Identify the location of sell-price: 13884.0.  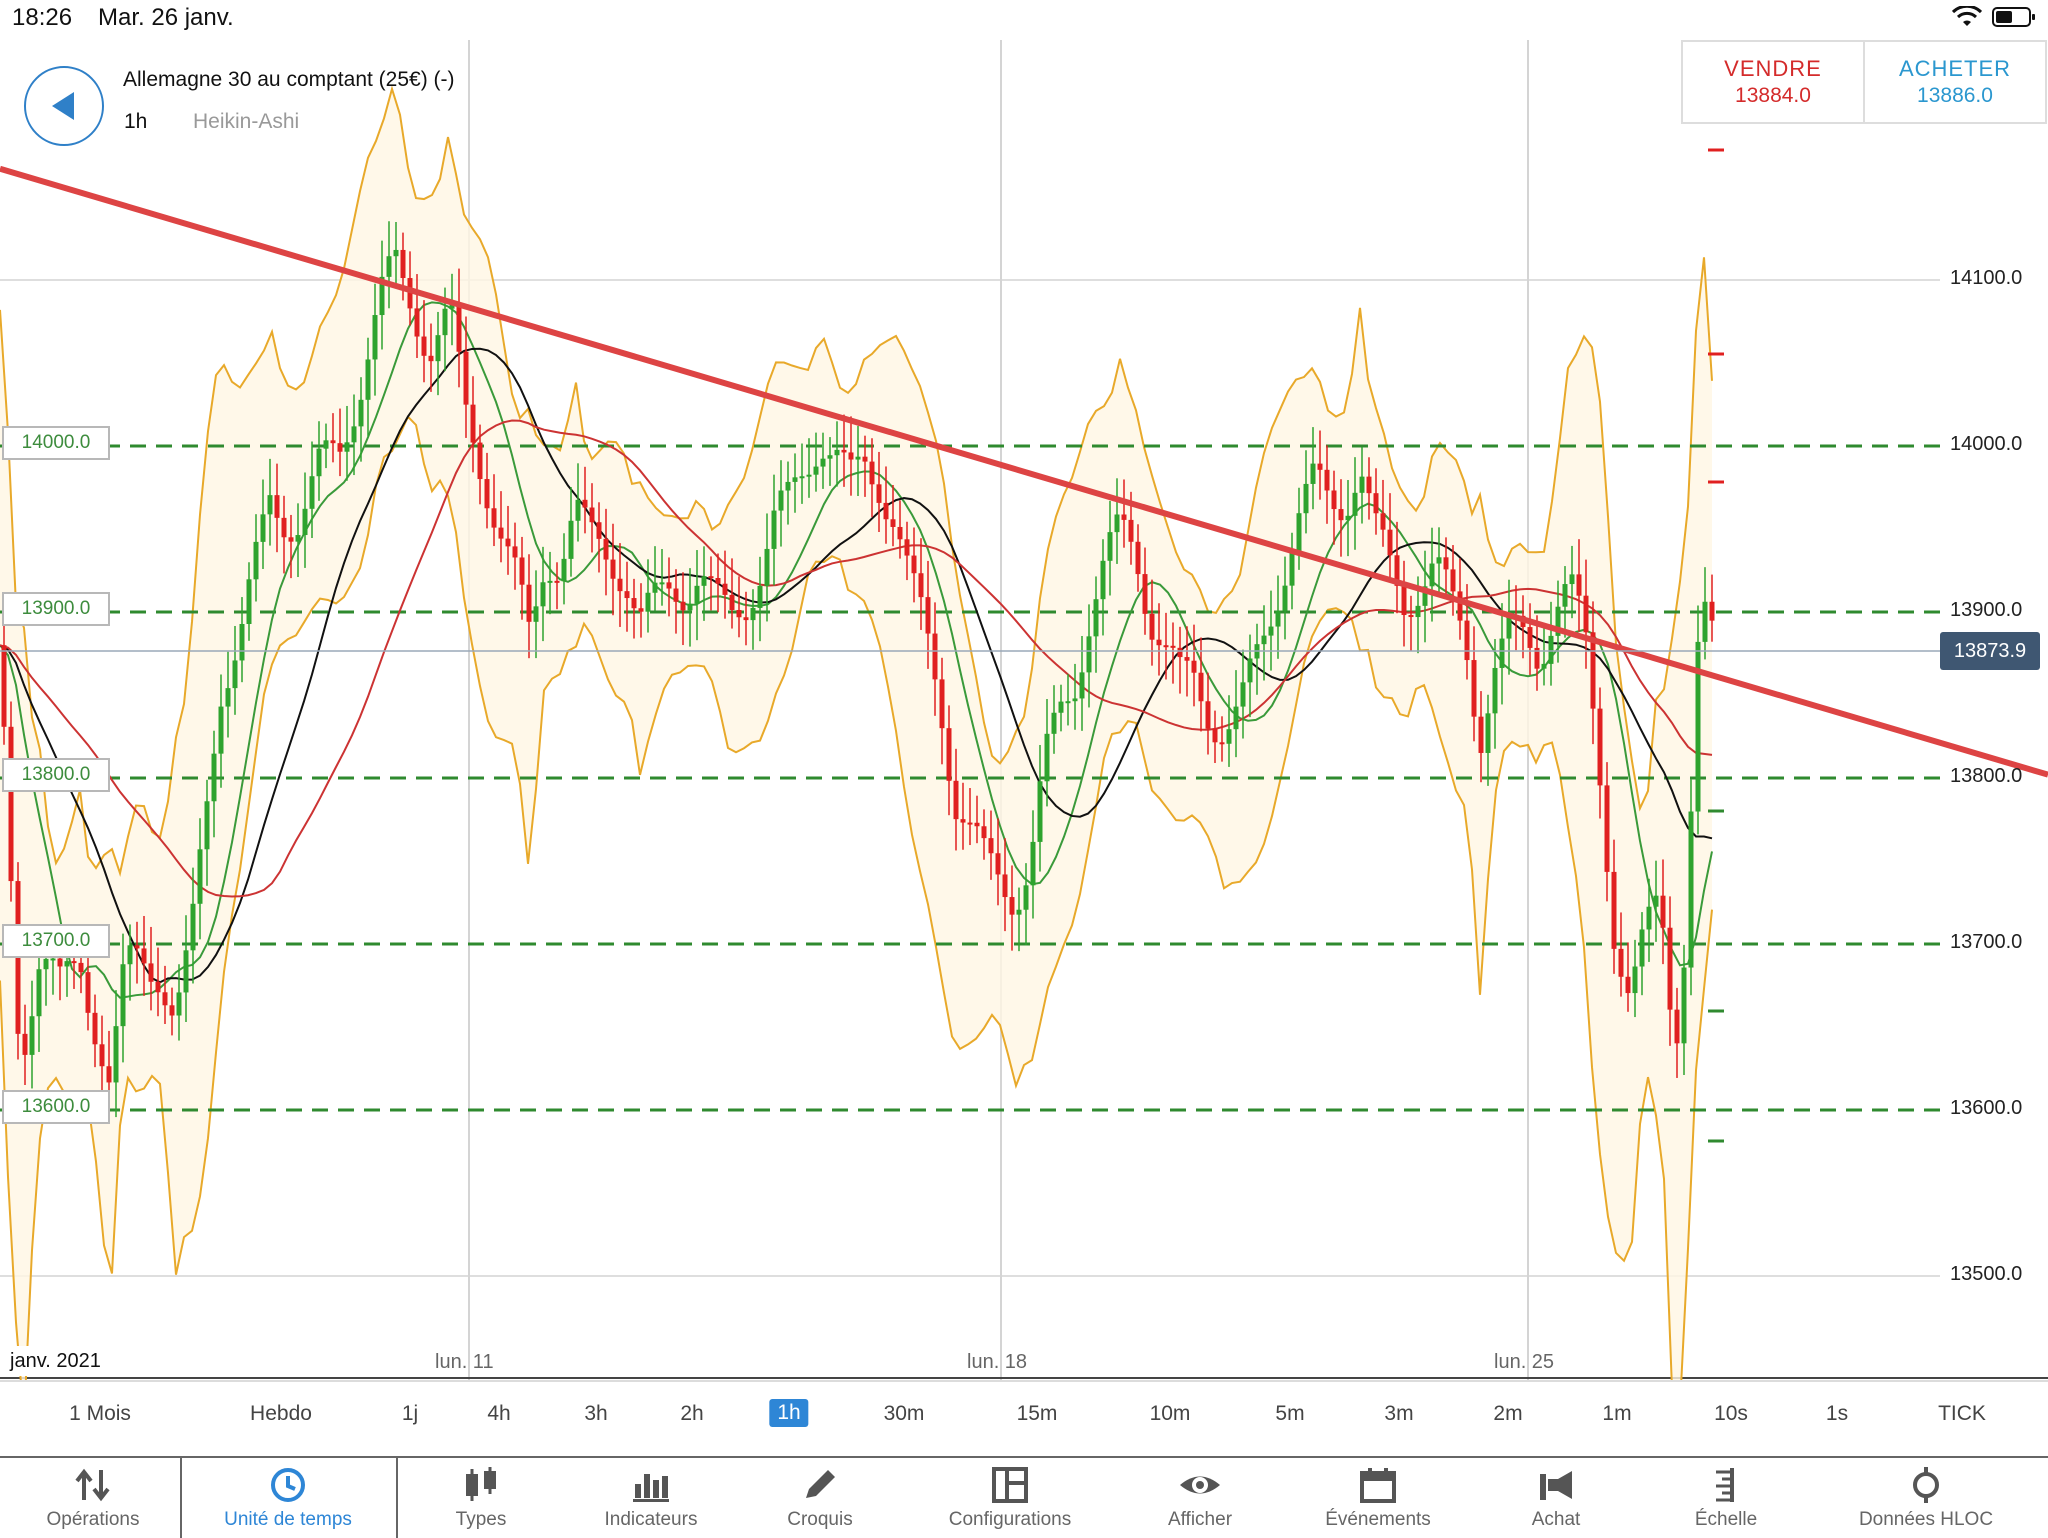
(1773, 95).